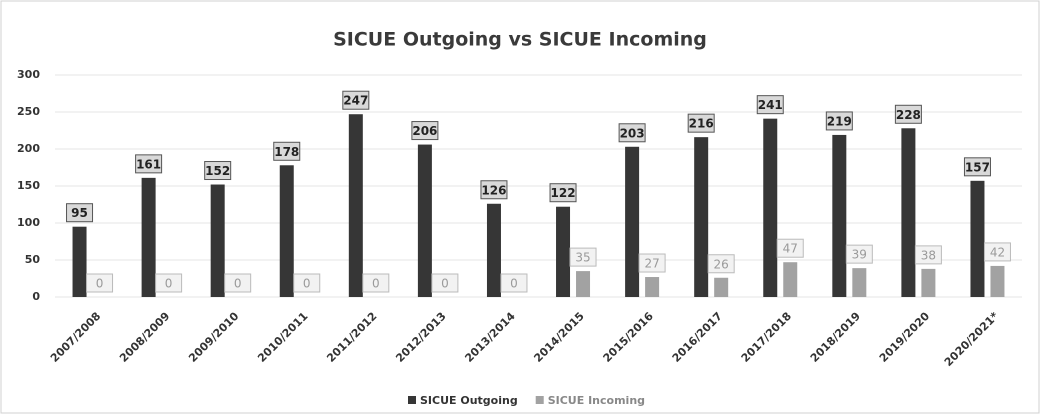 Image resolution: width=1041 pixels, height=415 pixels. I want to click on value-label: 95, so click(79, 213).